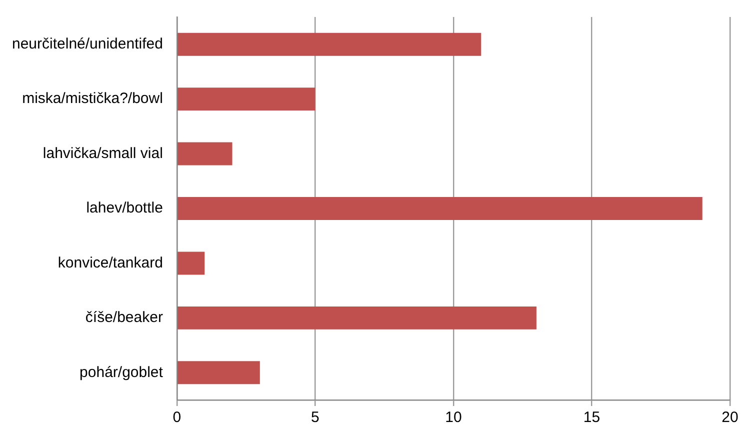  What do you see at coordinates (453, 417) in the screenshot?
I see `x-tick-label: 10` at bounding box center [453, 417].